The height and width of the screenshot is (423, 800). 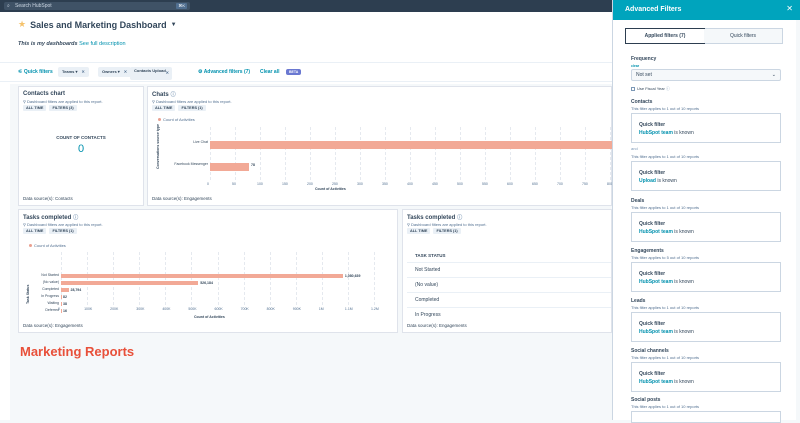 What do you see at coordinates (114, 309) in the screenshot?
I see `x-tick-label: 200K` at bounding box center [114, 309].